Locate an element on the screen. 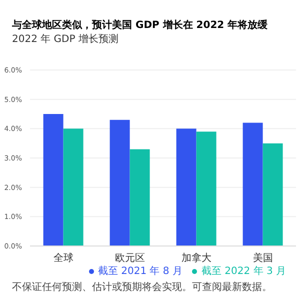 The height and width of the screenshot is (300, 300). x-tick-label: 美国 is located at coordinates (262, 258).